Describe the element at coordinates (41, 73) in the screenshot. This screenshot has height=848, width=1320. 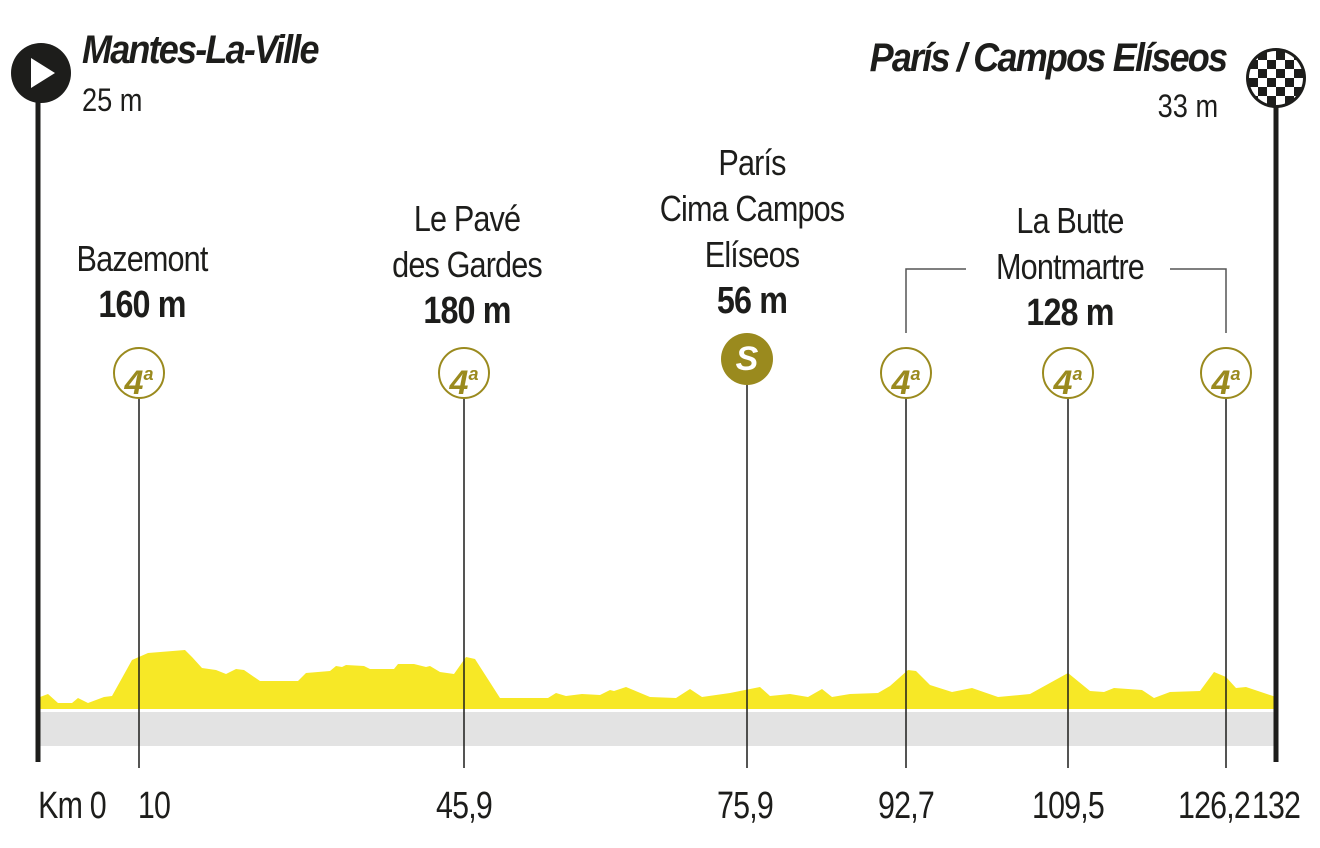
I see `play-icon` at that location.